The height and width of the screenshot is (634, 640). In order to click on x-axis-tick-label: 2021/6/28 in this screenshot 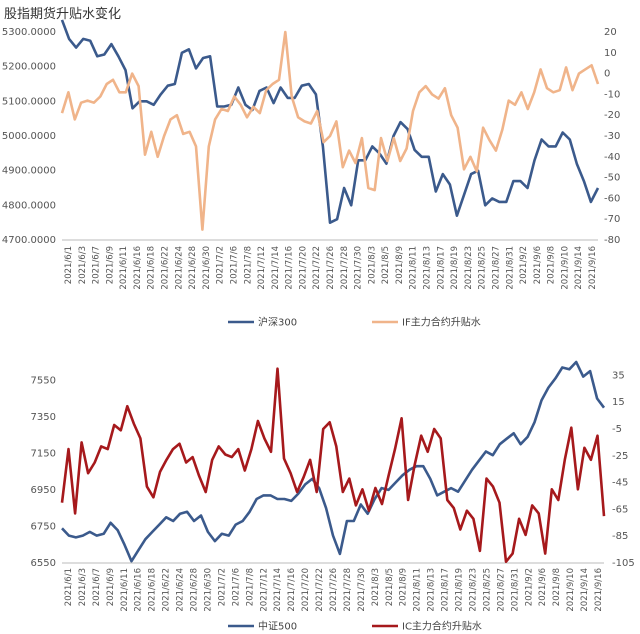, I will do `click(193, 268)`.